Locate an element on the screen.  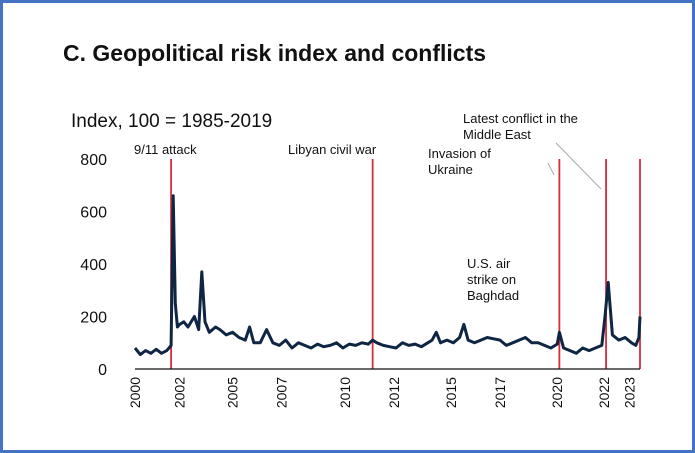
x-tick-label: 2007 is located at coordinates (281, 392).